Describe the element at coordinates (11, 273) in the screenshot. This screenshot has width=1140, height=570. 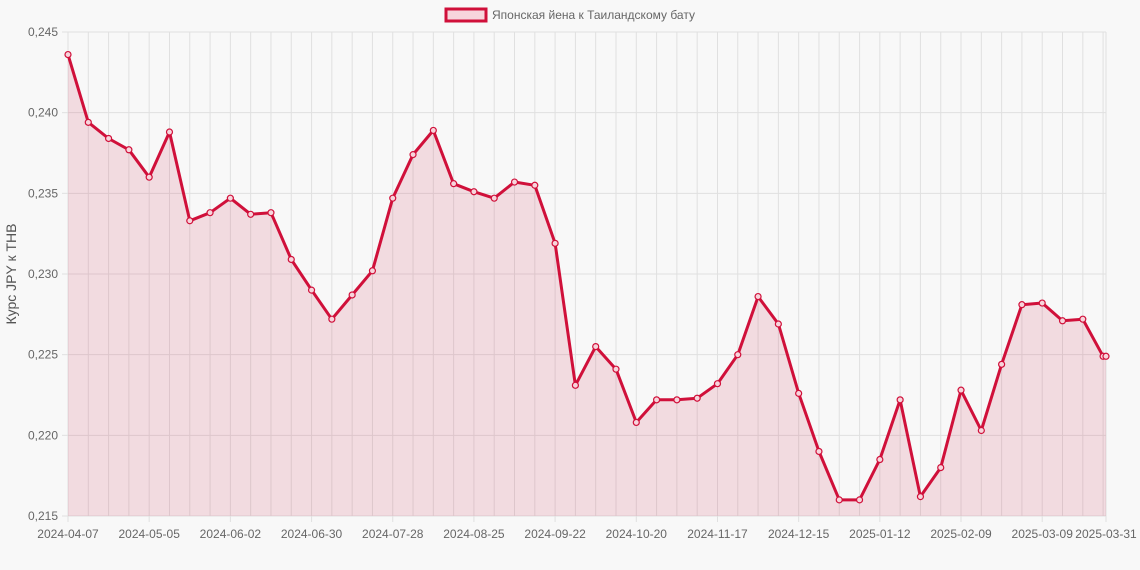
I see `y-axis-title: Курс JPY к THB` at that location.